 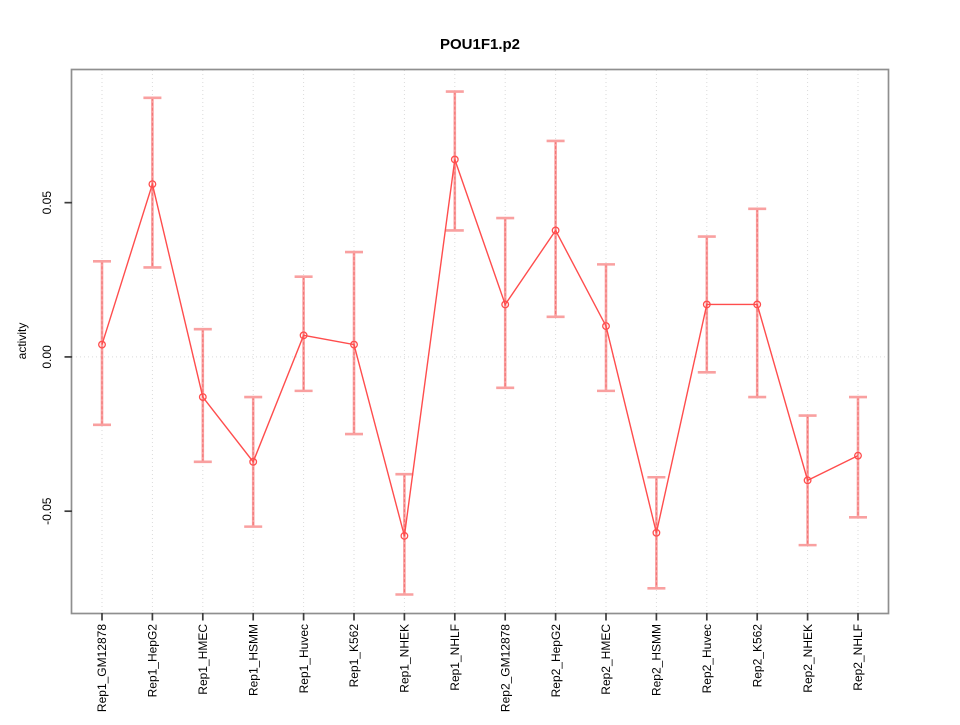 What do you see at coordinates (707, 658) in the screenshot?
I see `x-tick-label: Rep2_Huvec` at bounding box center [707, 658].